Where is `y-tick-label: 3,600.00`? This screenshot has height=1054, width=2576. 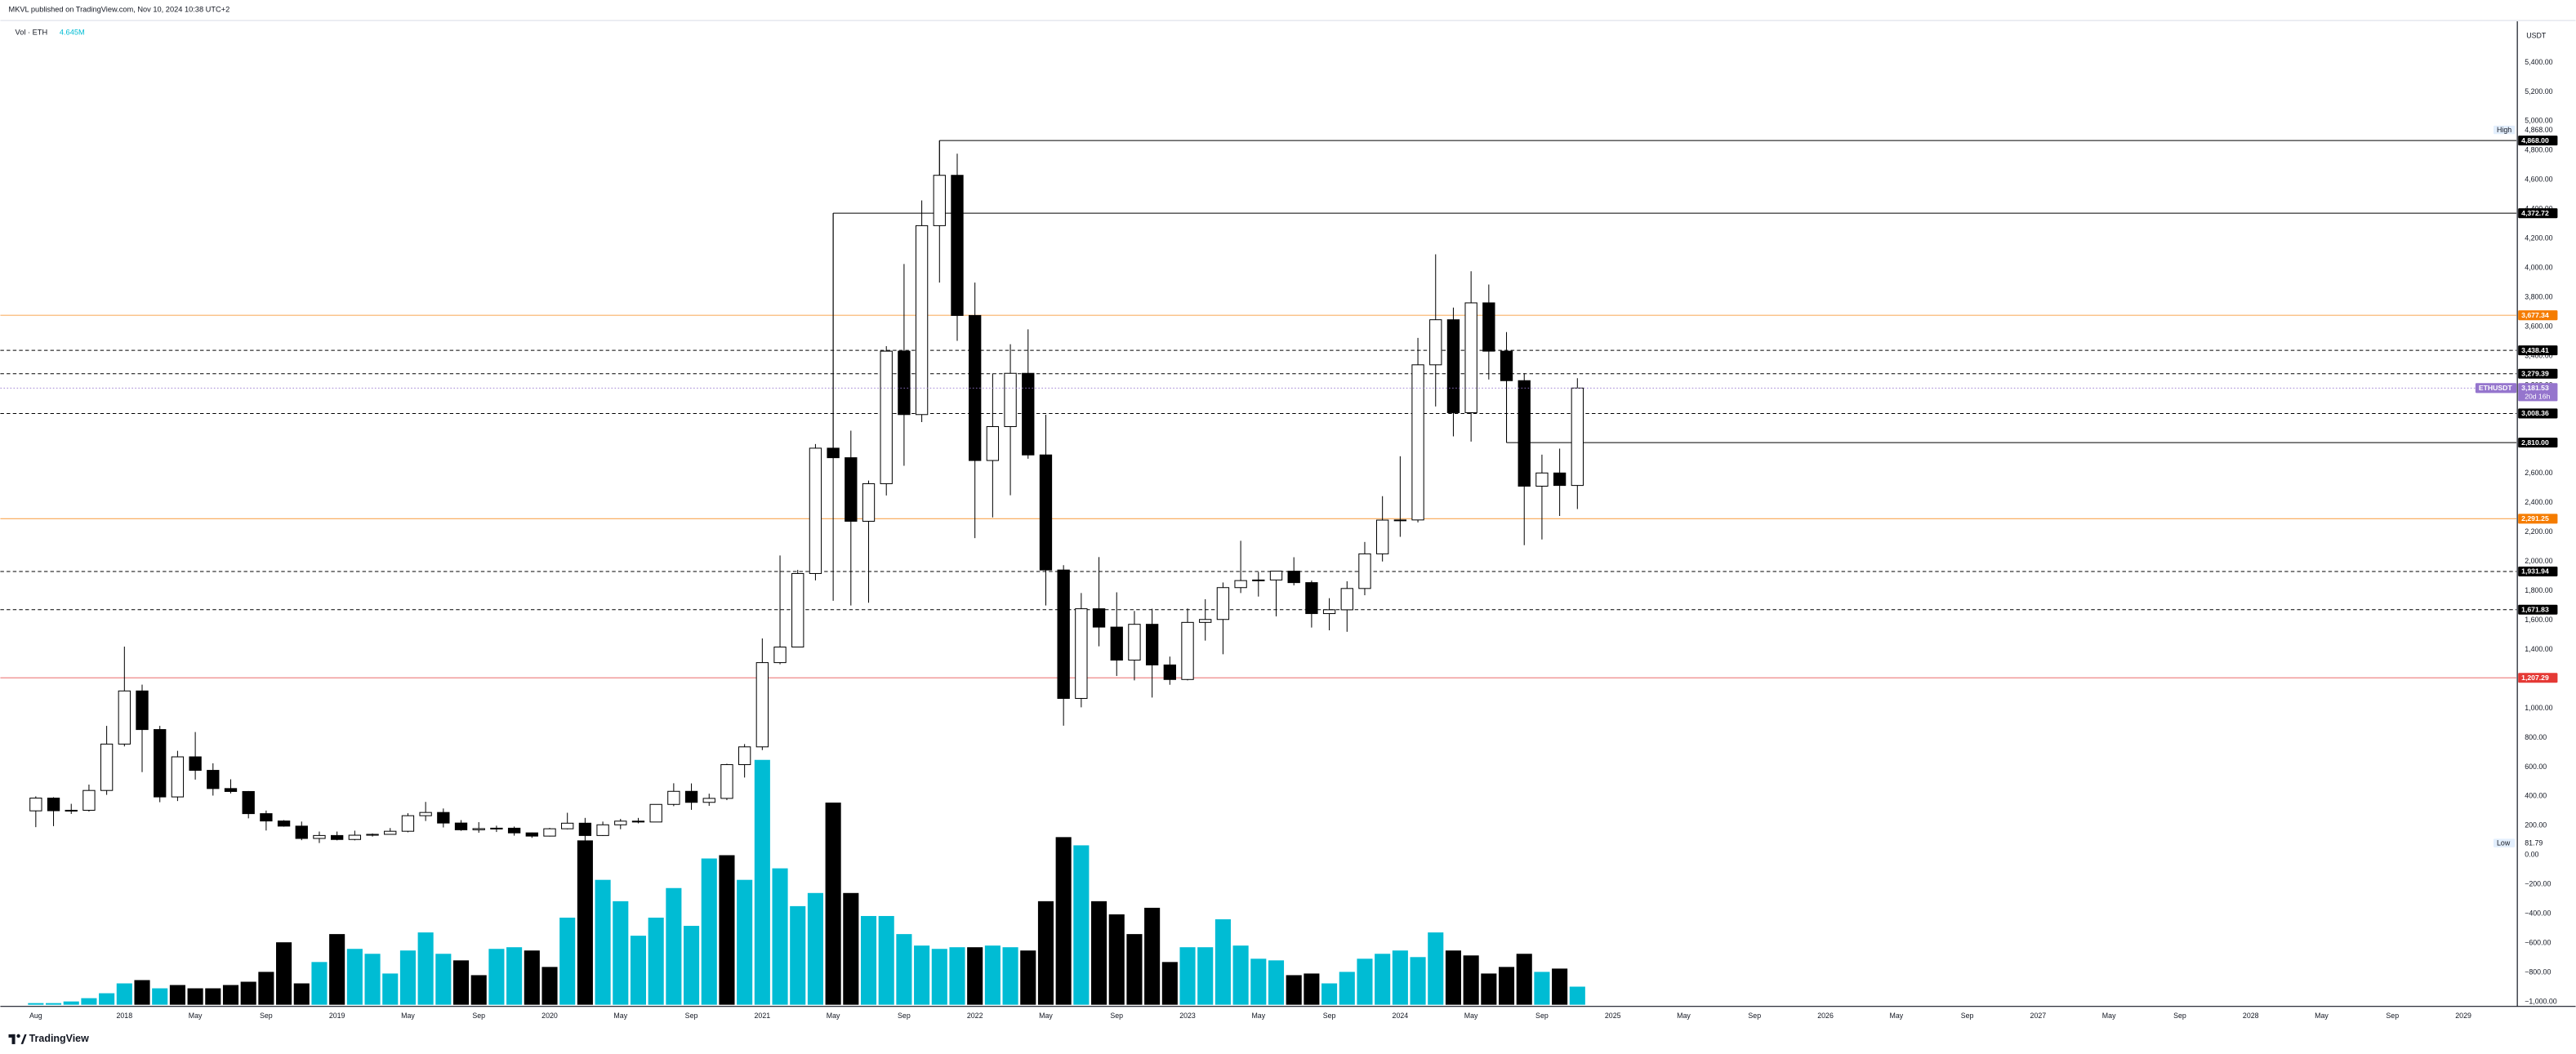
y-tick-label: 3,600.00 is located at coordinates (2538, 326).